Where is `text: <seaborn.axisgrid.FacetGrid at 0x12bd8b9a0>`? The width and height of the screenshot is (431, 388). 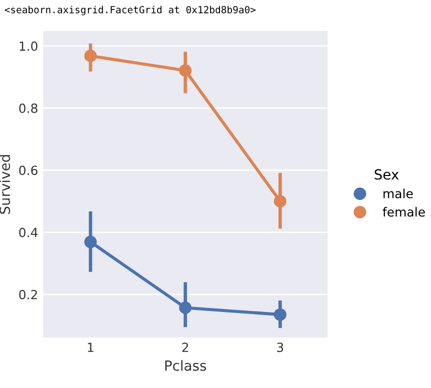 text: <seaborn.axisgrid.FacetGrid at 0x12bd8b9a0> is located at coordinates (130, 11).